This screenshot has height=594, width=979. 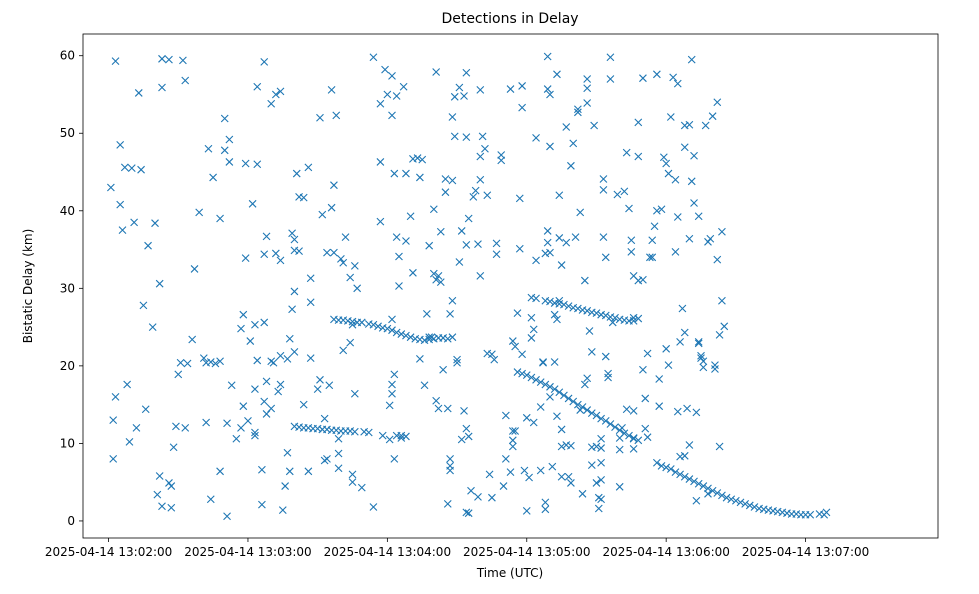 I want to click on y-tick-label: 40, so click(x=67, y=211).